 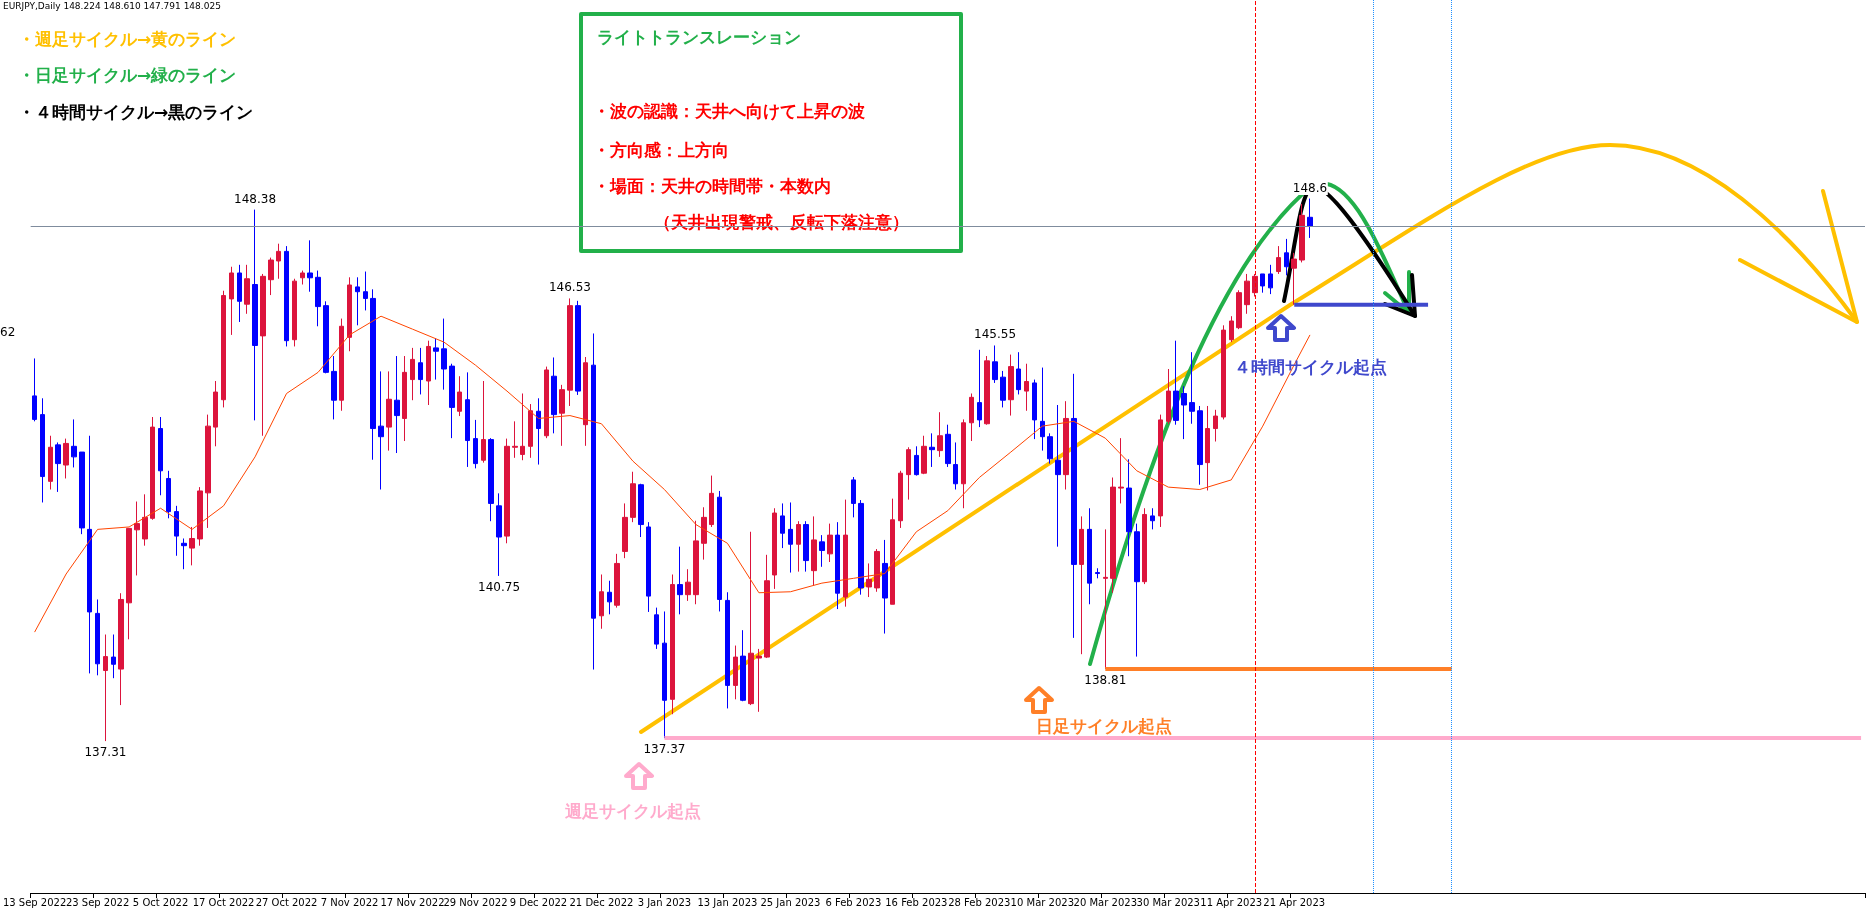 I want to click on x-tick-label: 6 Feb 2023, so click(x=853, y=902).